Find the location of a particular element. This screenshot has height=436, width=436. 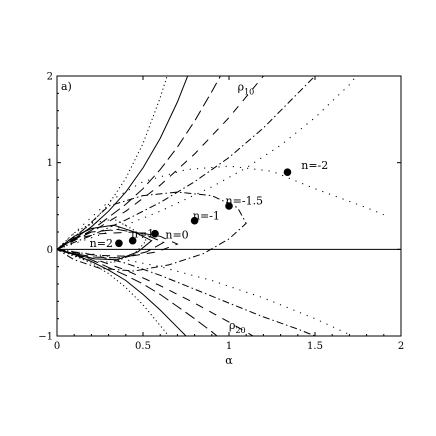

x-tick-label: 0 is located at coordinates (57, 346).